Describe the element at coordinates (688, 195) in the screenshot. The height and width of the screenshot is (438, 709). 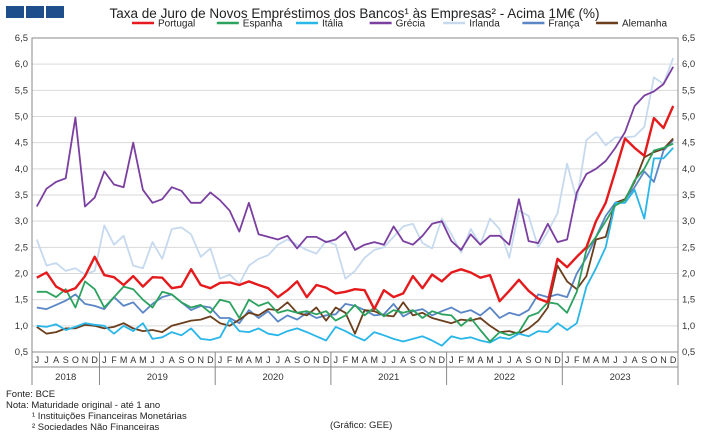
I see `y-tick-label-right: 3,5` at that location.